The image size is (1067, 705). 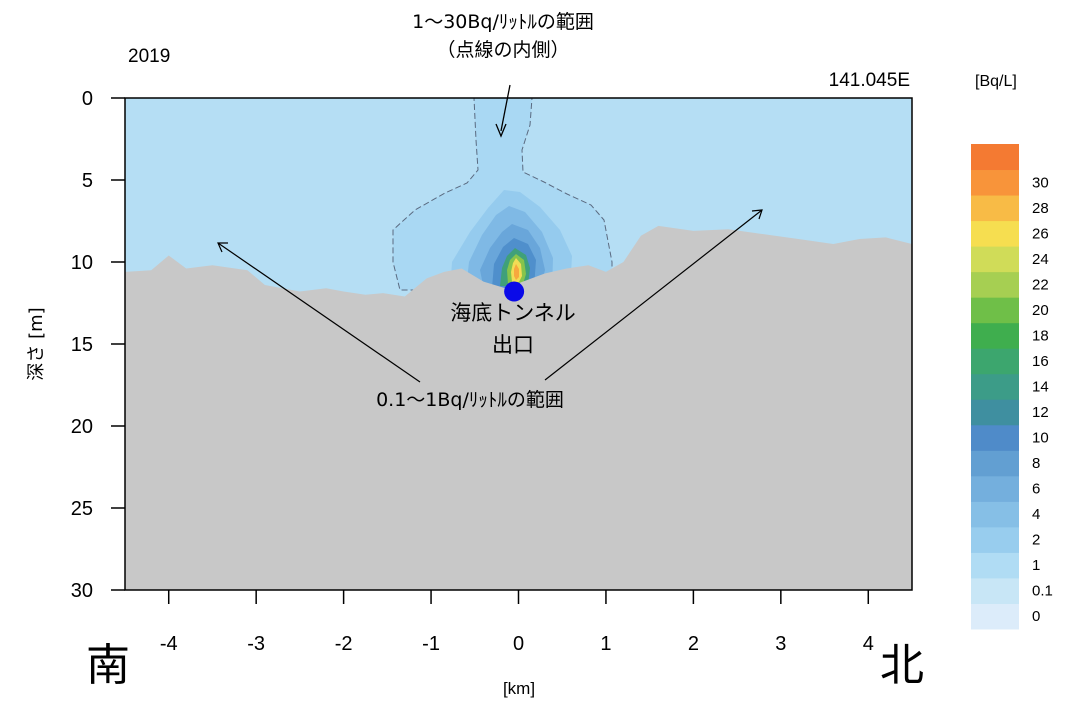 What do you see at coordinates (82, 263) in the screenshot?
I see `y-tick-label: 10` at bounding box center [82, 263].